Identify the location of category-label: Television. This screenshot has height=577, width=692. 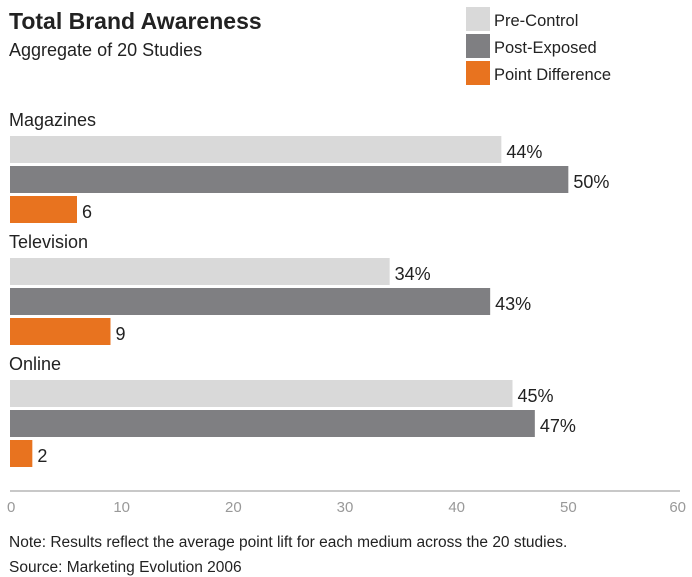
(48, 242).